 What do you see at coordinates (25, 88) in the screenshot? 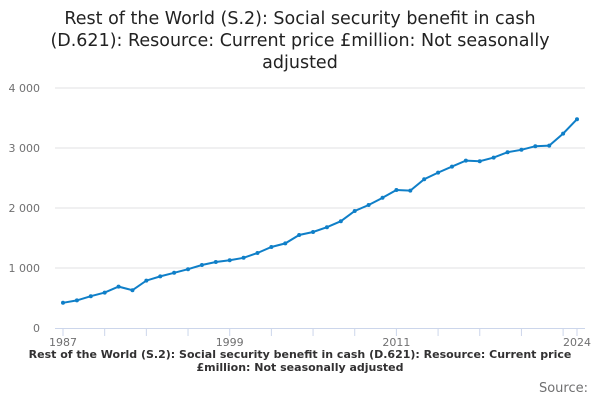
I see `y-tick-label: 4 000` at bounding box center [25, 88].